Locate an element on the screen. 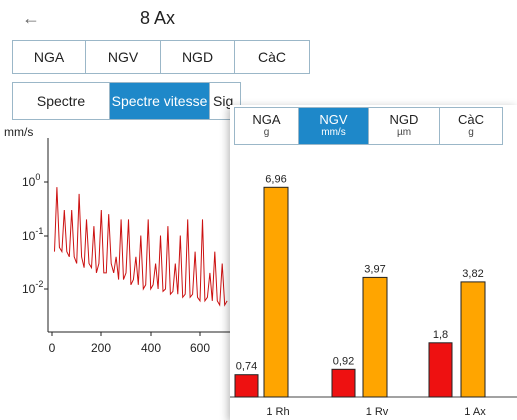 Image resolution: width=517 pixels, height=420 pixels. tab-ngd-um: NGD µm is located at coordinates (404, 126).